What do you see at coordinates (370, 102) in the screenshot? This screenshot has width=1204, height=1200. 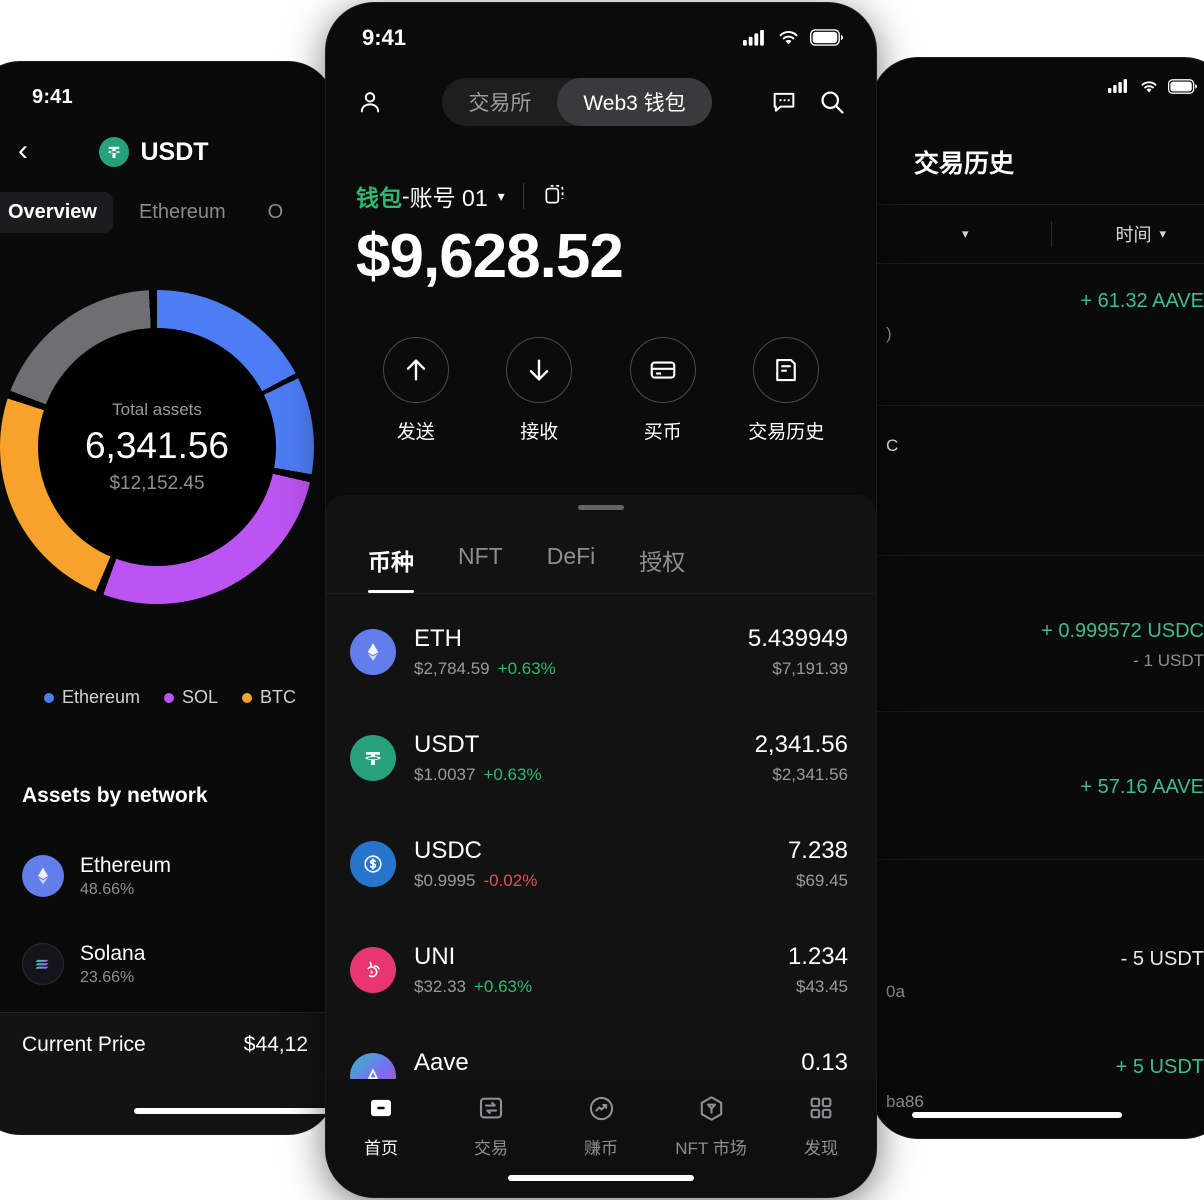 I see `person-icon` at bounding box center [370, 102].